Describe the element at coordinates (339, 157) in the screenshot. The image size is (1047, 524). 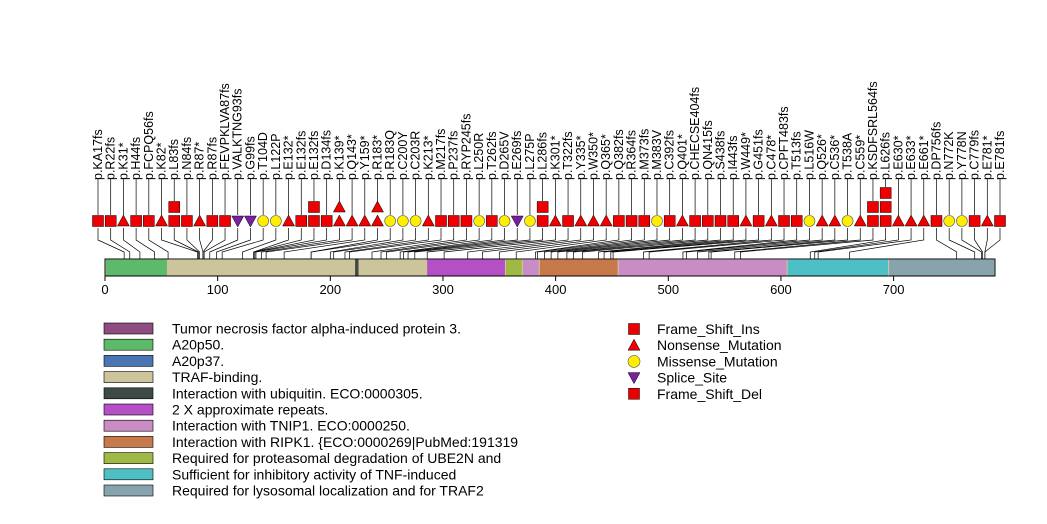
I see `mutation-label: p.K139*` at that location.